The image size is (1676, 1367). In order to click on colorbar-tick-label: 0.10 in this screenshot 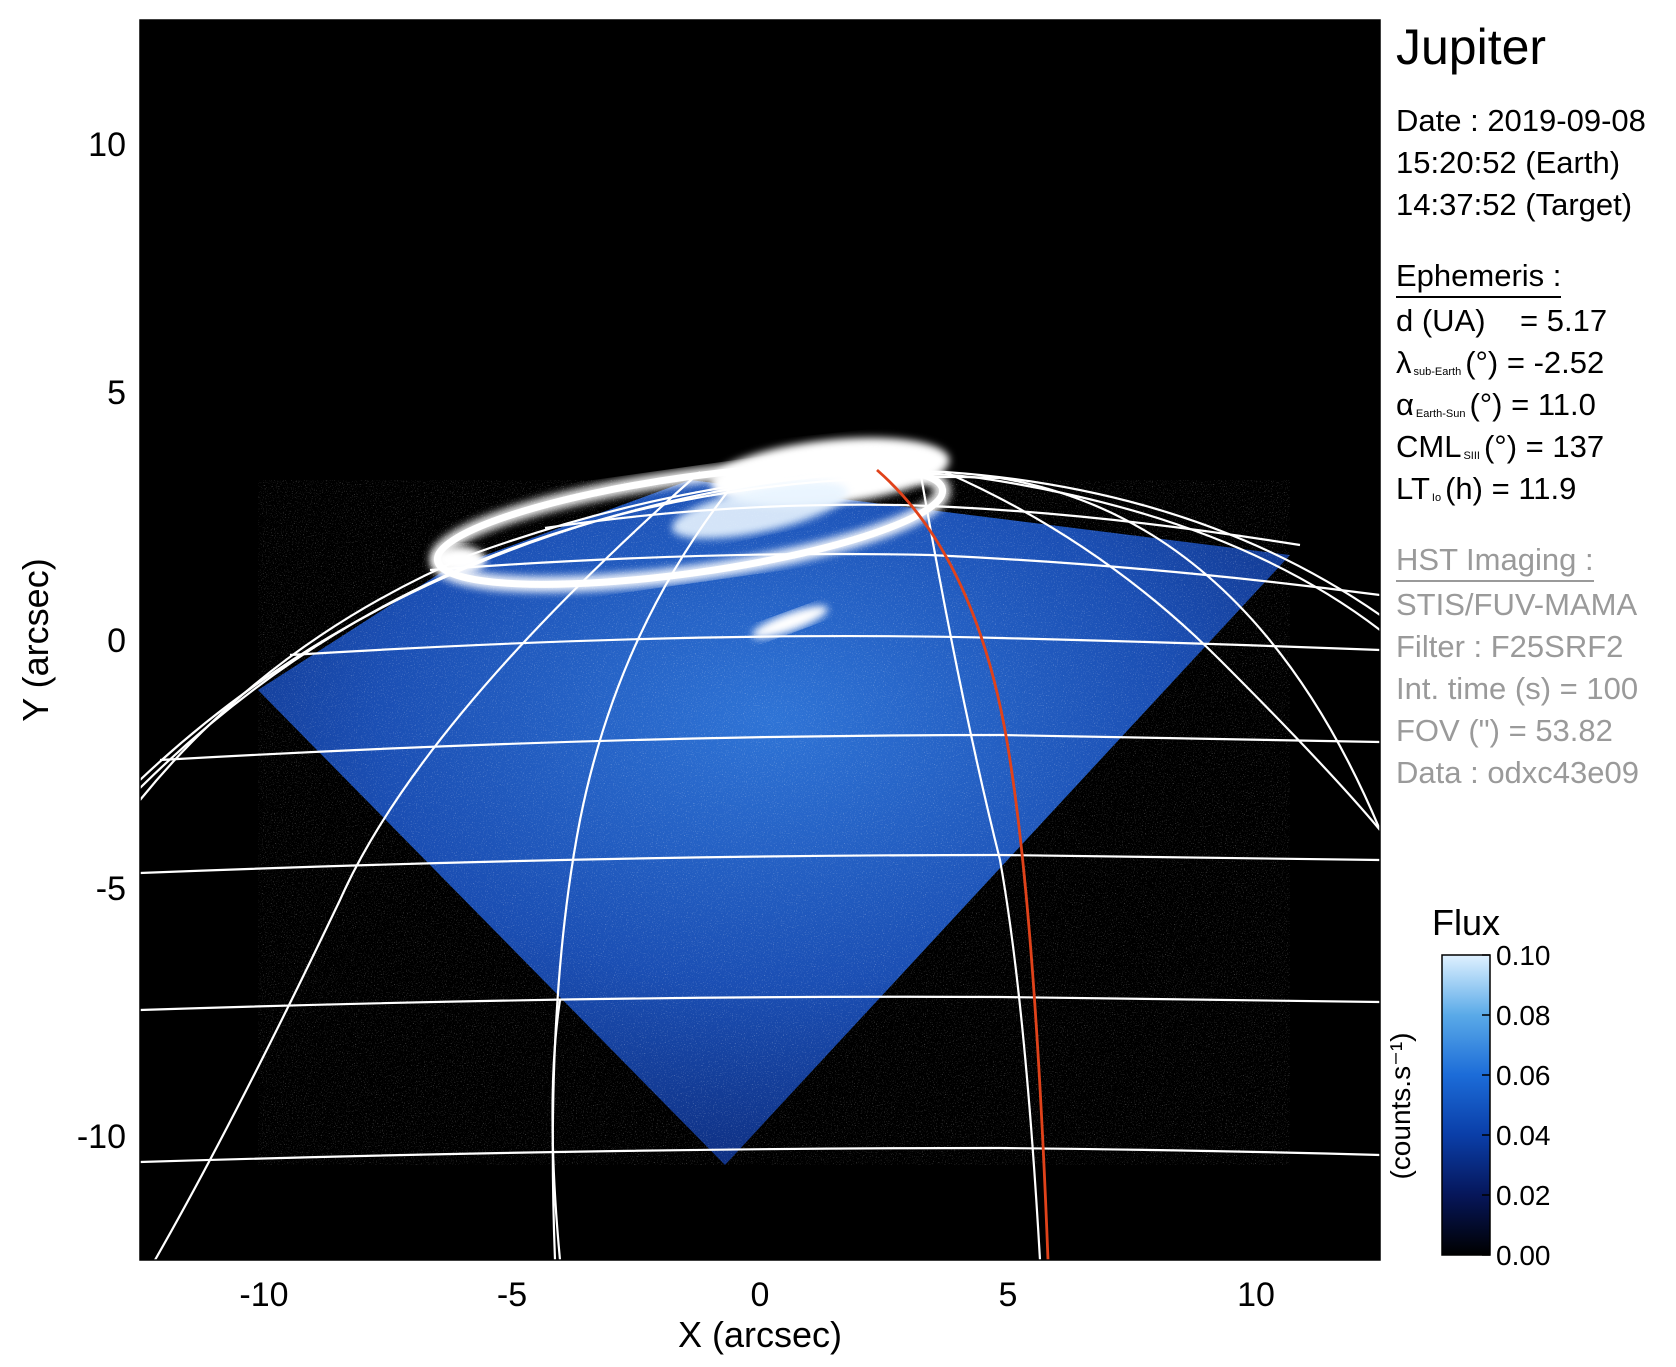, I will do `click(1523, 955)`.